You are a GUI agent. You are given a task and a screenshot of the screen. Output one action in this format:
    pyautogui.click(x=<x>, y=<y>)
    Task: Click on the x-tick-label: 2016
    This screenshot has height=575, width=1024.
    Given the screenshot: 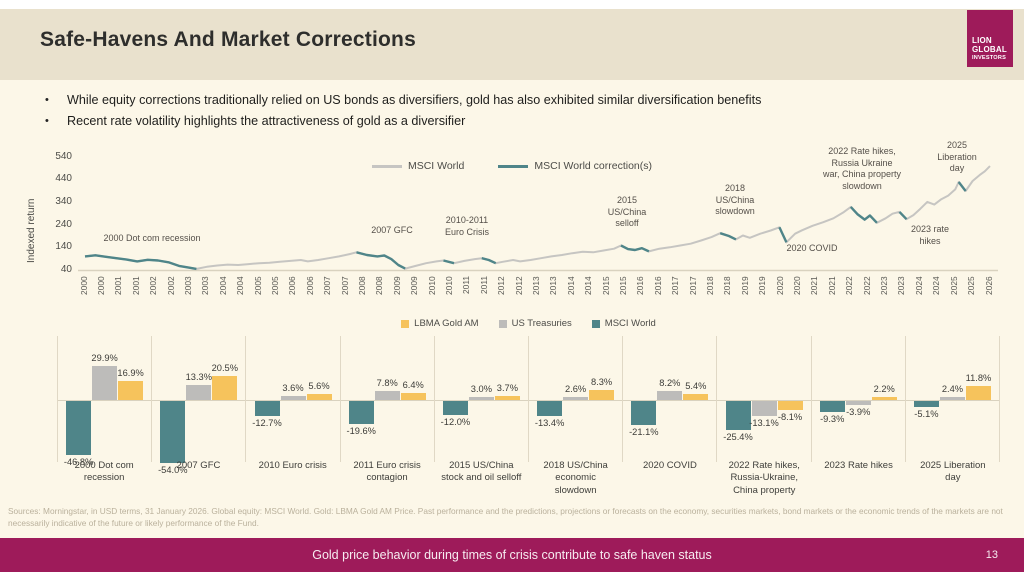 What is the action you would take?
    pyautogui.click(x=640, y=285)
    